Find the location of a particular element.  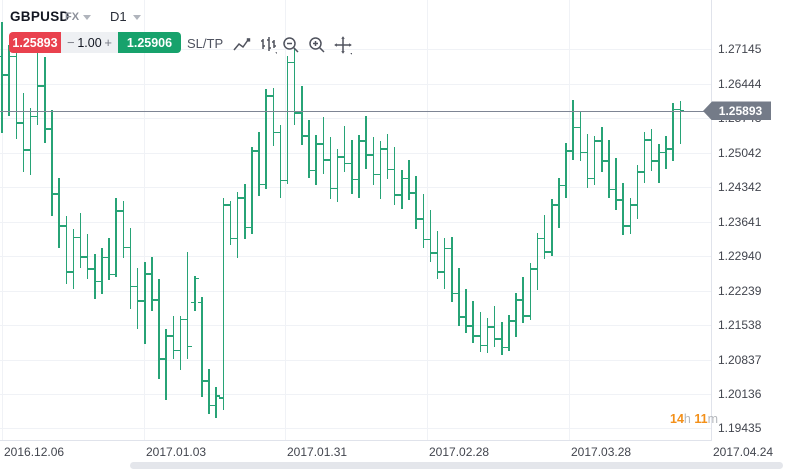

ohlc-bars-style-icon is located at coordinates (268, 45).